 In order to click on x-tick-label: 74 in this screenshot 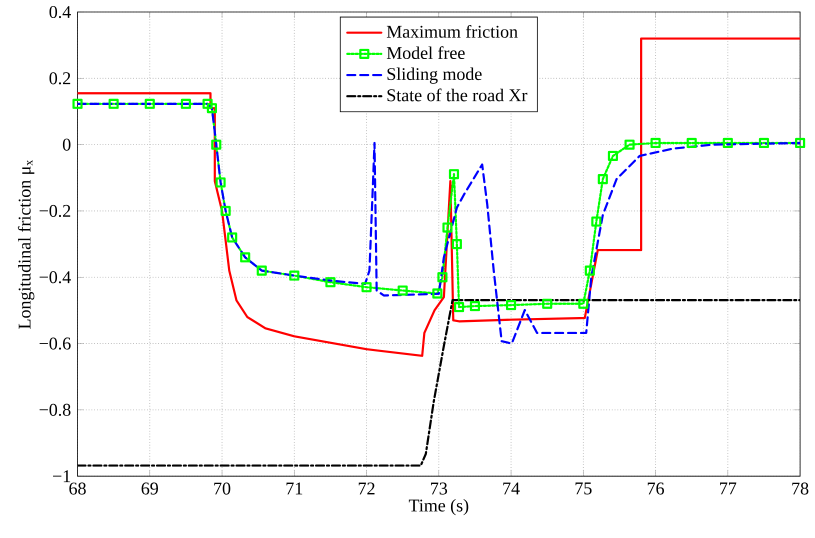, I will do `click(511, 488)`.